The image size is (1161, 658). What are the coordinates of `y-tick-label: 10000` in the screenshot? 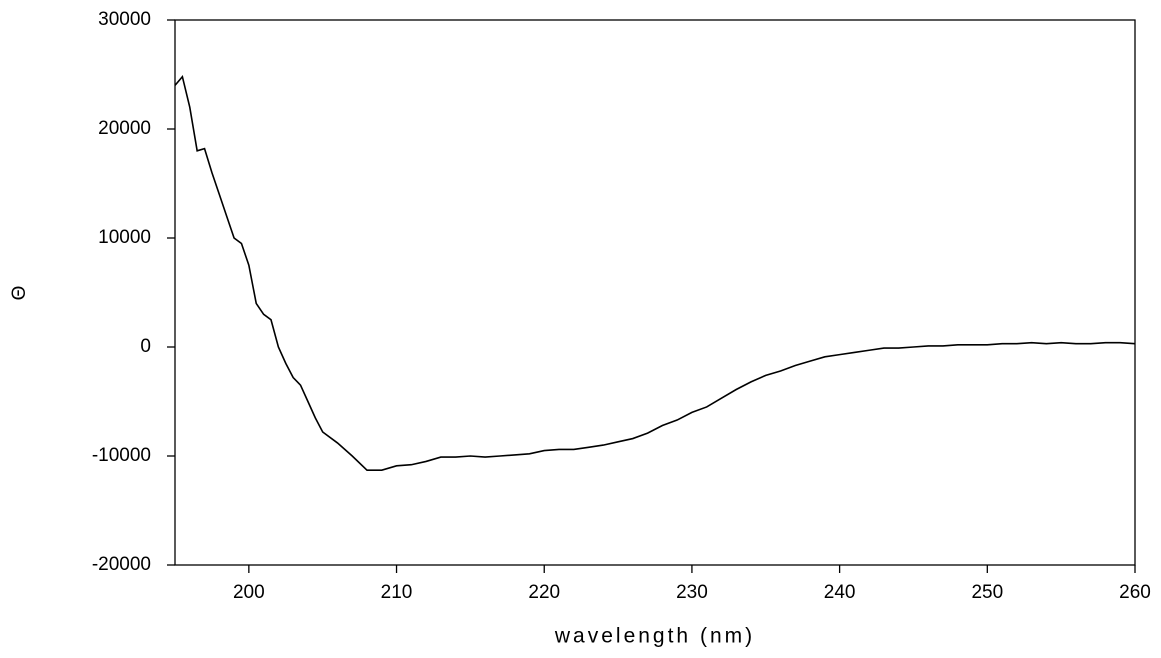 It's located at (124, 237).